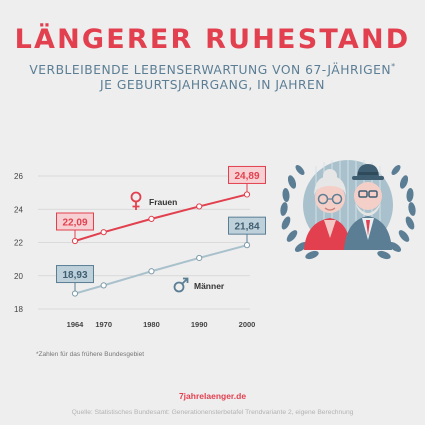 The width and height of the screenshot is (425, 425). I want to click on value-label: 22,09, so click(74, 223).